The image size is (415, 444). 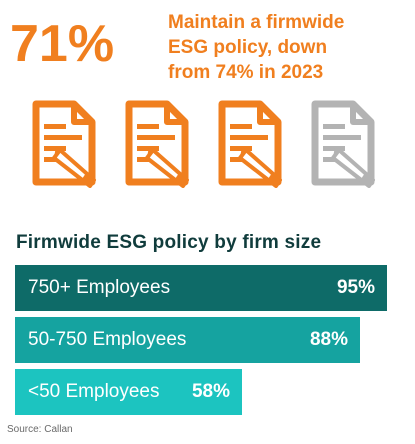 I want to click on bar-1: 750+ Employees 95%, so click(x=201, y=288).